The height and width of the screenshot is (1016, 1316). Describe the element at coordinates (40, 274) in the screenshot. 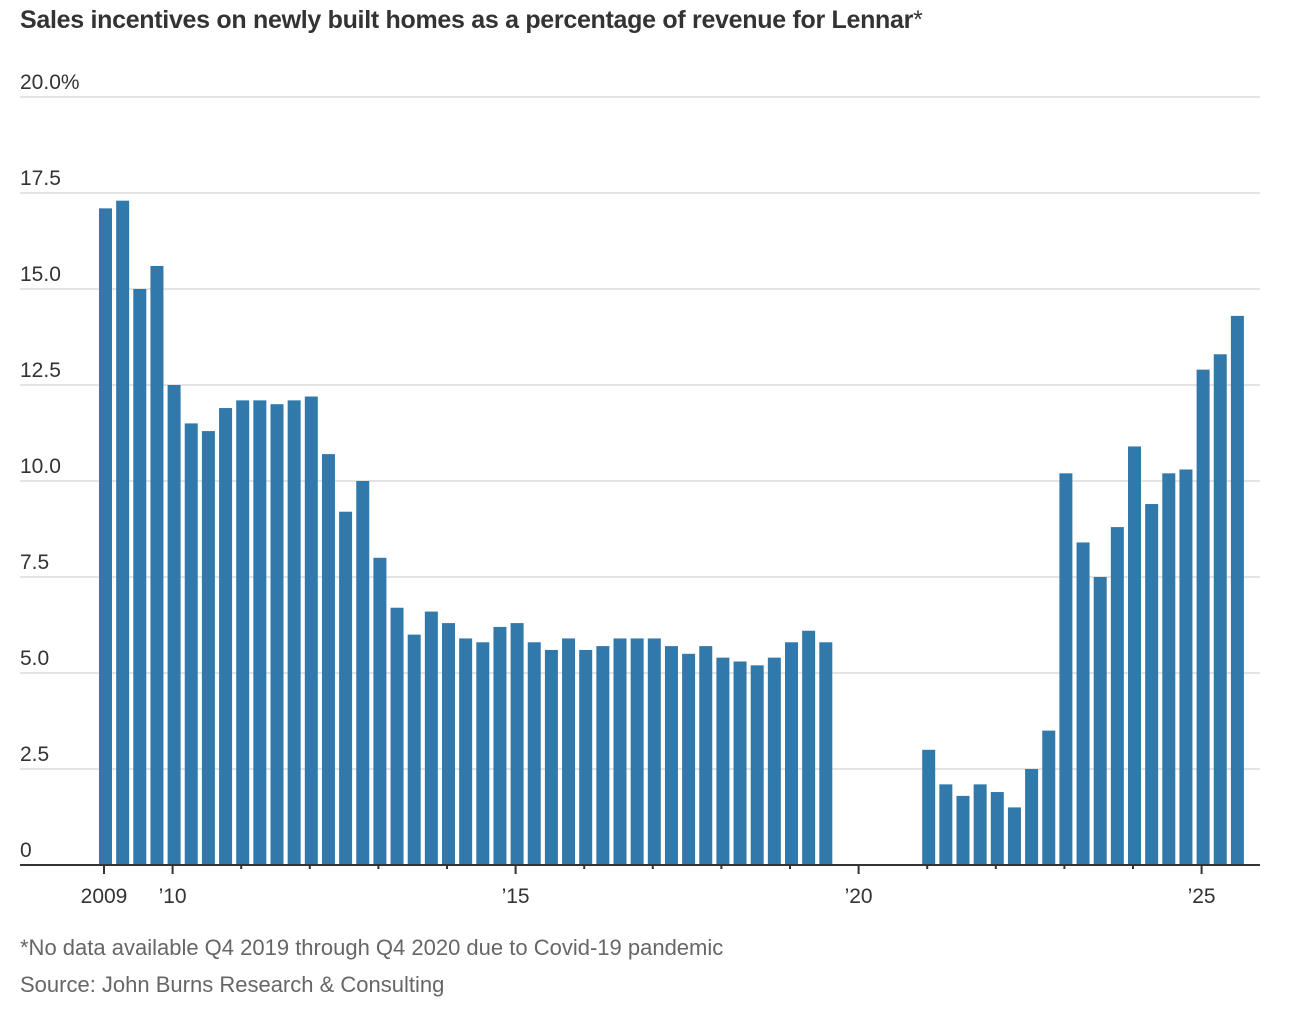

I see `y-tick-label: 15.0` at that location.